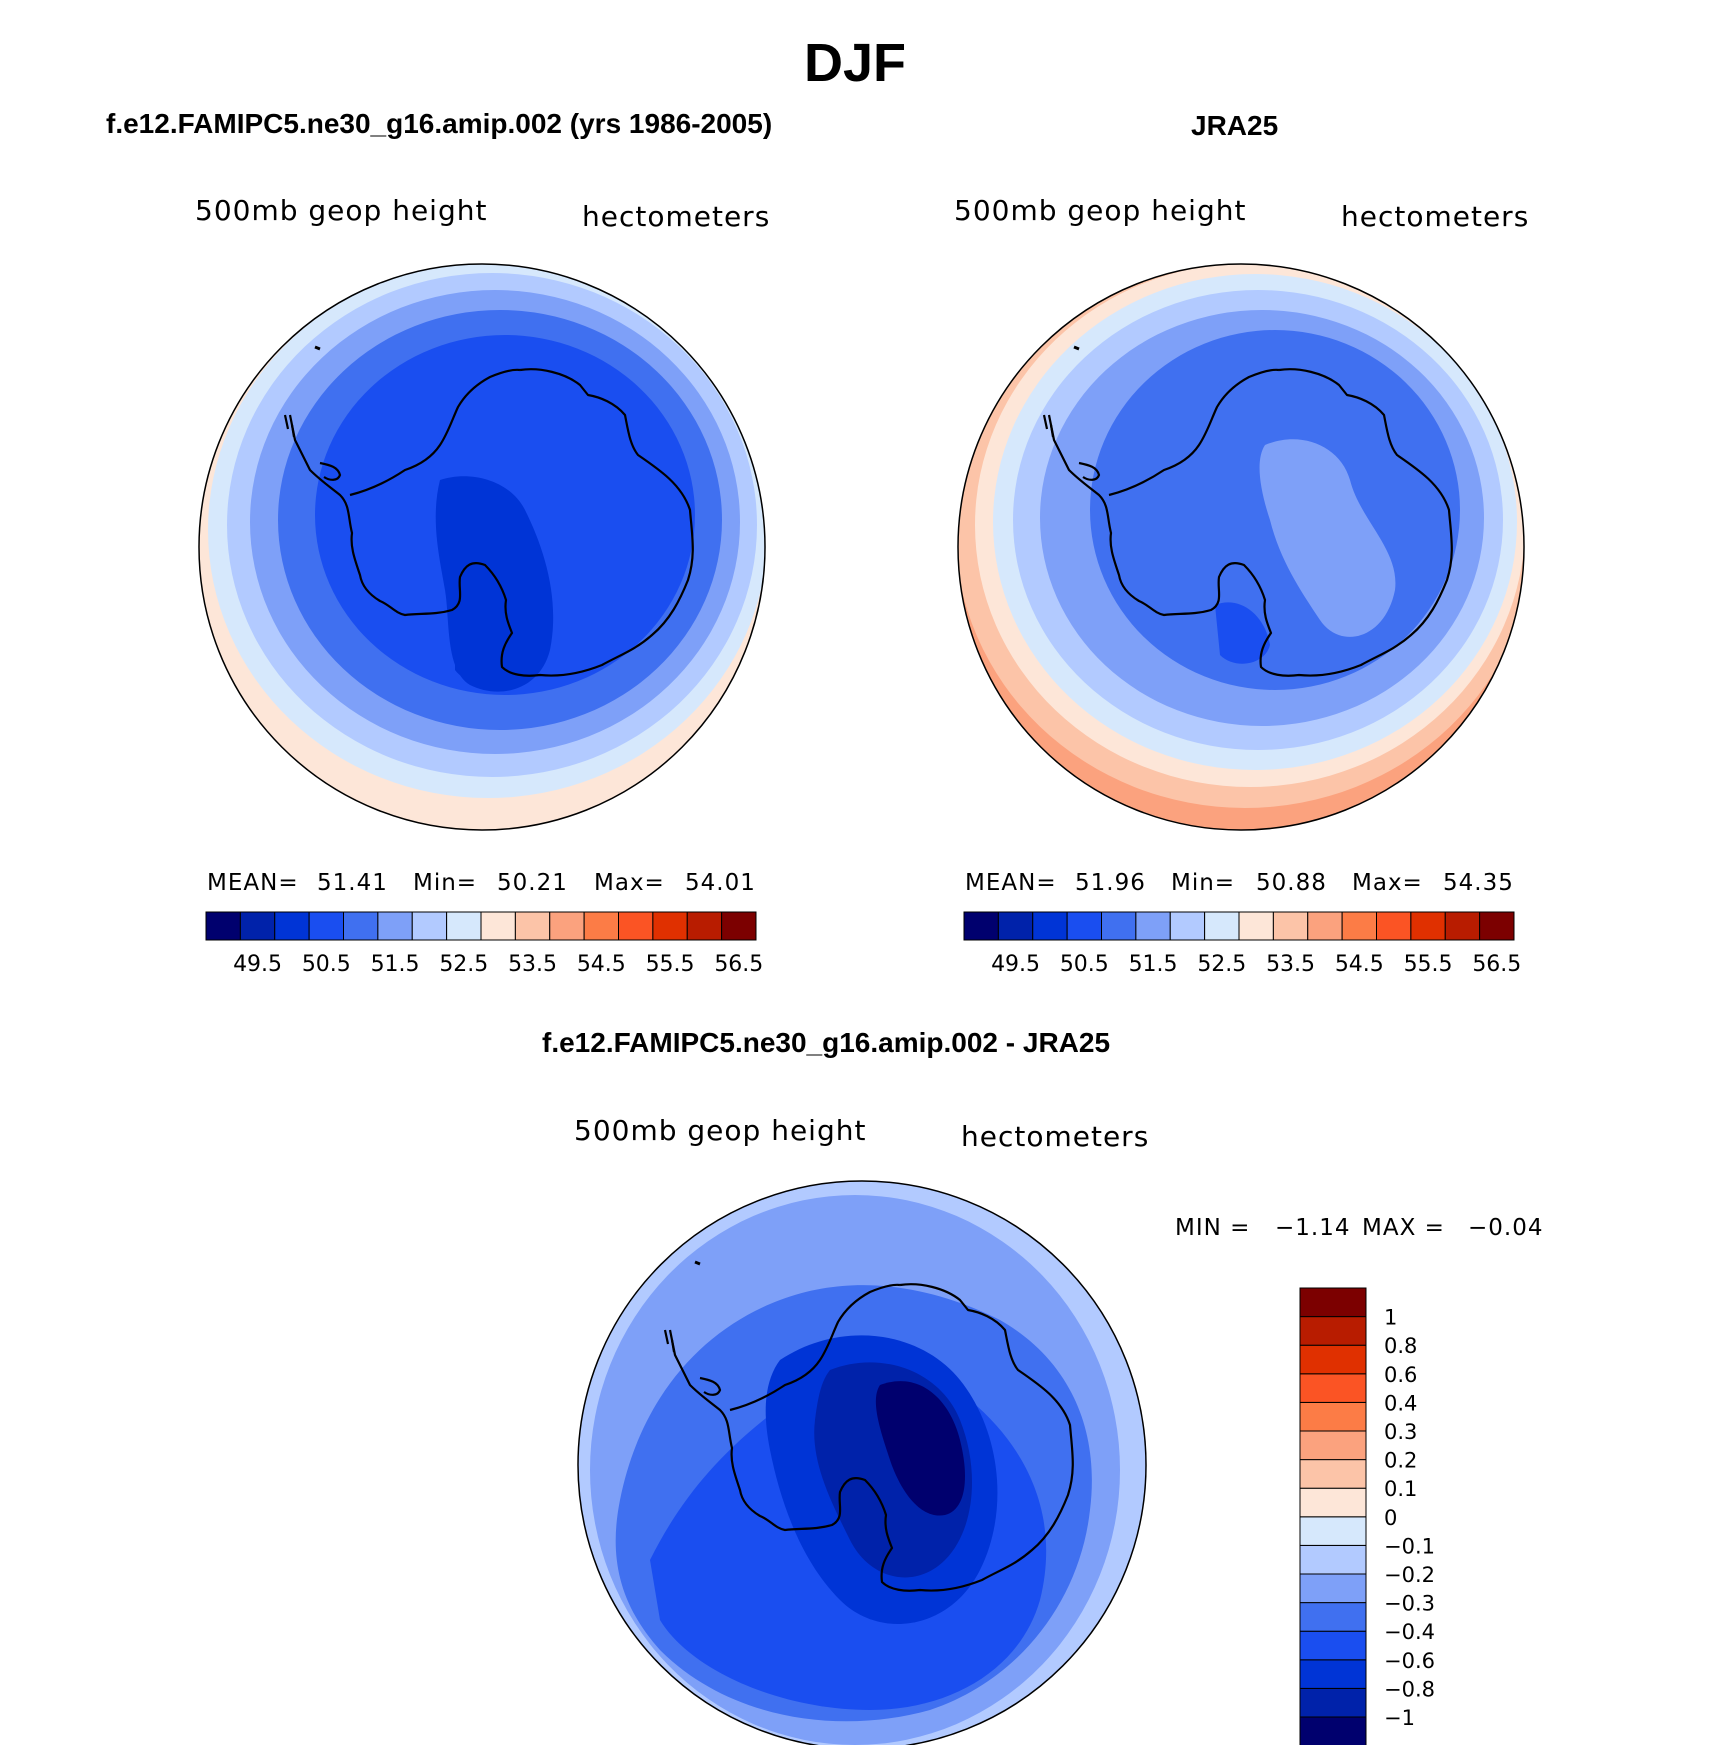 The image size is (1710, 1745). What do you see at coordinates (1400, 1375) in the screenshot?
I see `colorbar-tick-label: 0.6` at bounding box center [1400, 1375].